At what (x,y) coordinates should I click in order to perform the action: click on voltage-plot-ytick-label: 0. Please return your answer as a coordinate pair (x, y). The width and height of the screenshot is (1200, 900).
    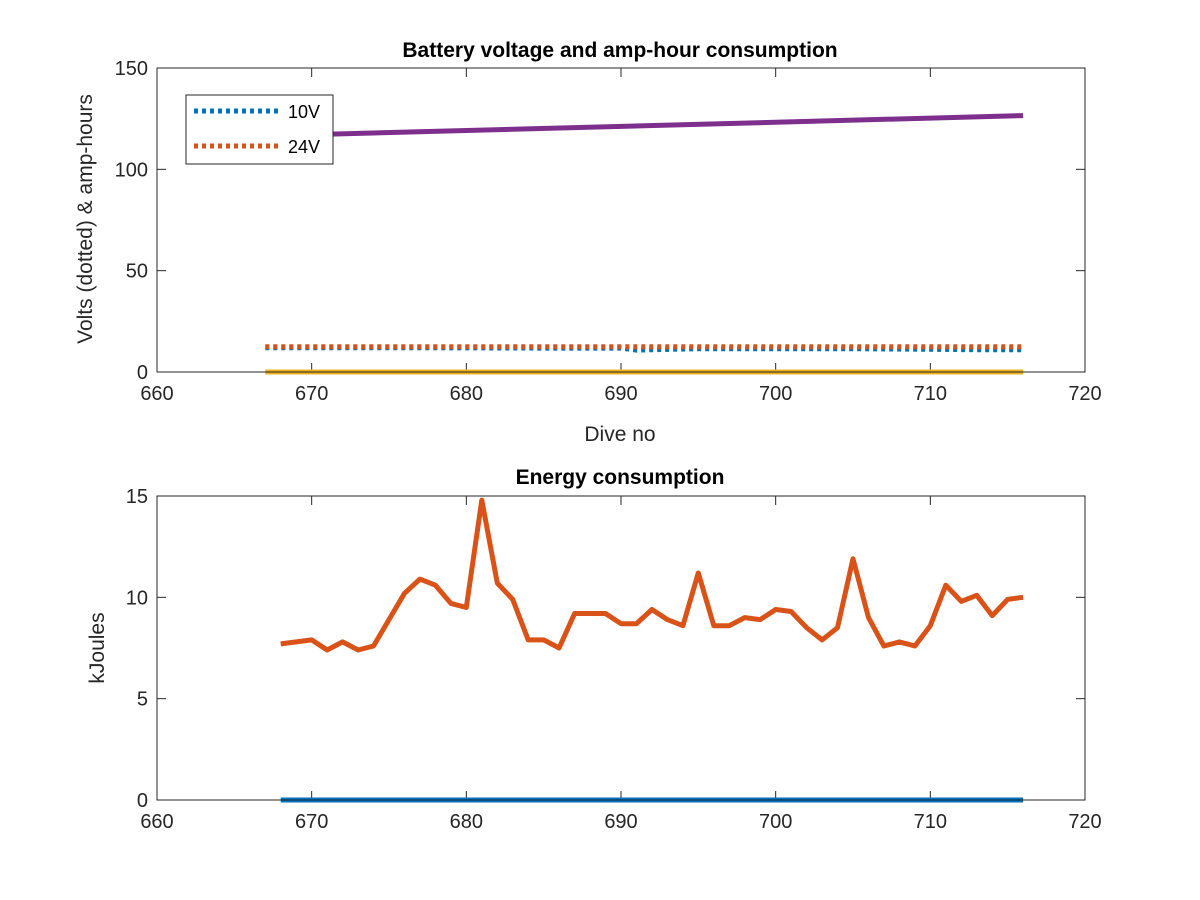
    Looking at the image, I should click on (142, 373).